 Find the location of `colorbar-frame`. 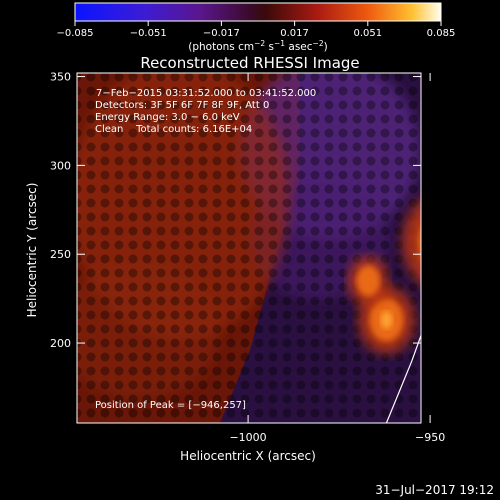

colorbar-frame is located at coordinates (258, 12).